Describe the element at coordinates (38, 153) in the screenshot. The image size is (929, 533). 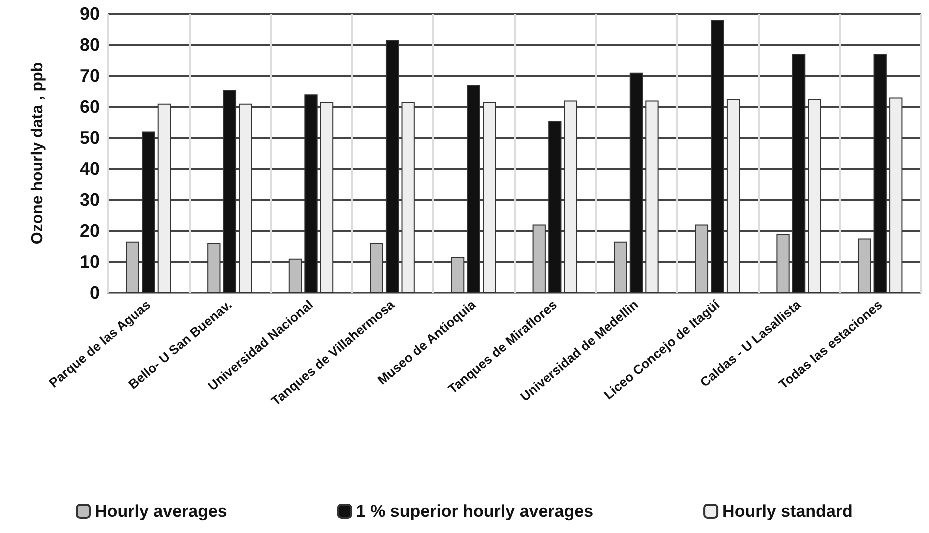
I see `y-axis-title: Ozone hourly data , ppb` at that location.